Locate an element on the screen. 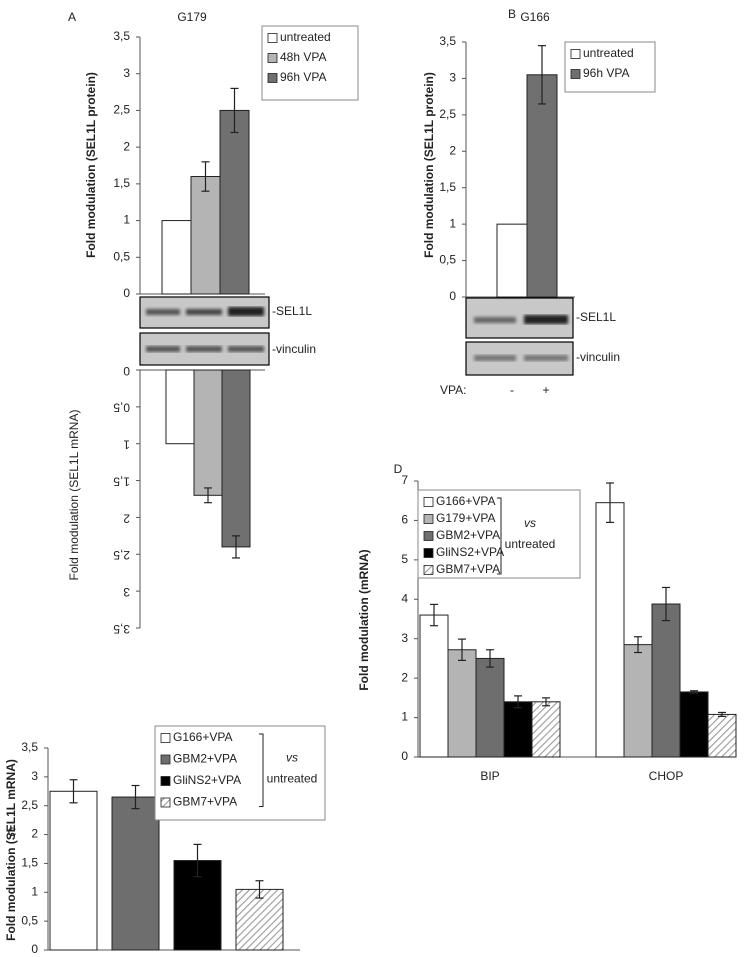  legend-note: vs is located at coordinates (292, 757).